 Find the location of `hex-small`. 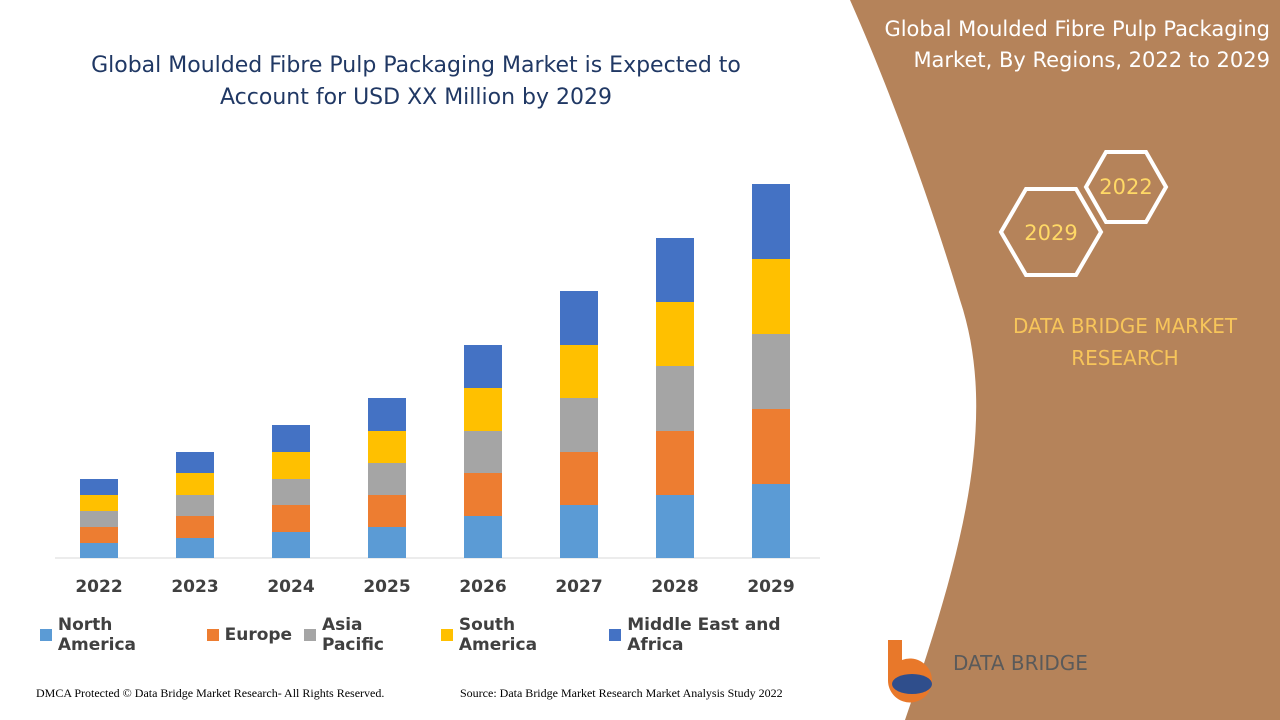

hex-small is located at coordinates (1126, 187).